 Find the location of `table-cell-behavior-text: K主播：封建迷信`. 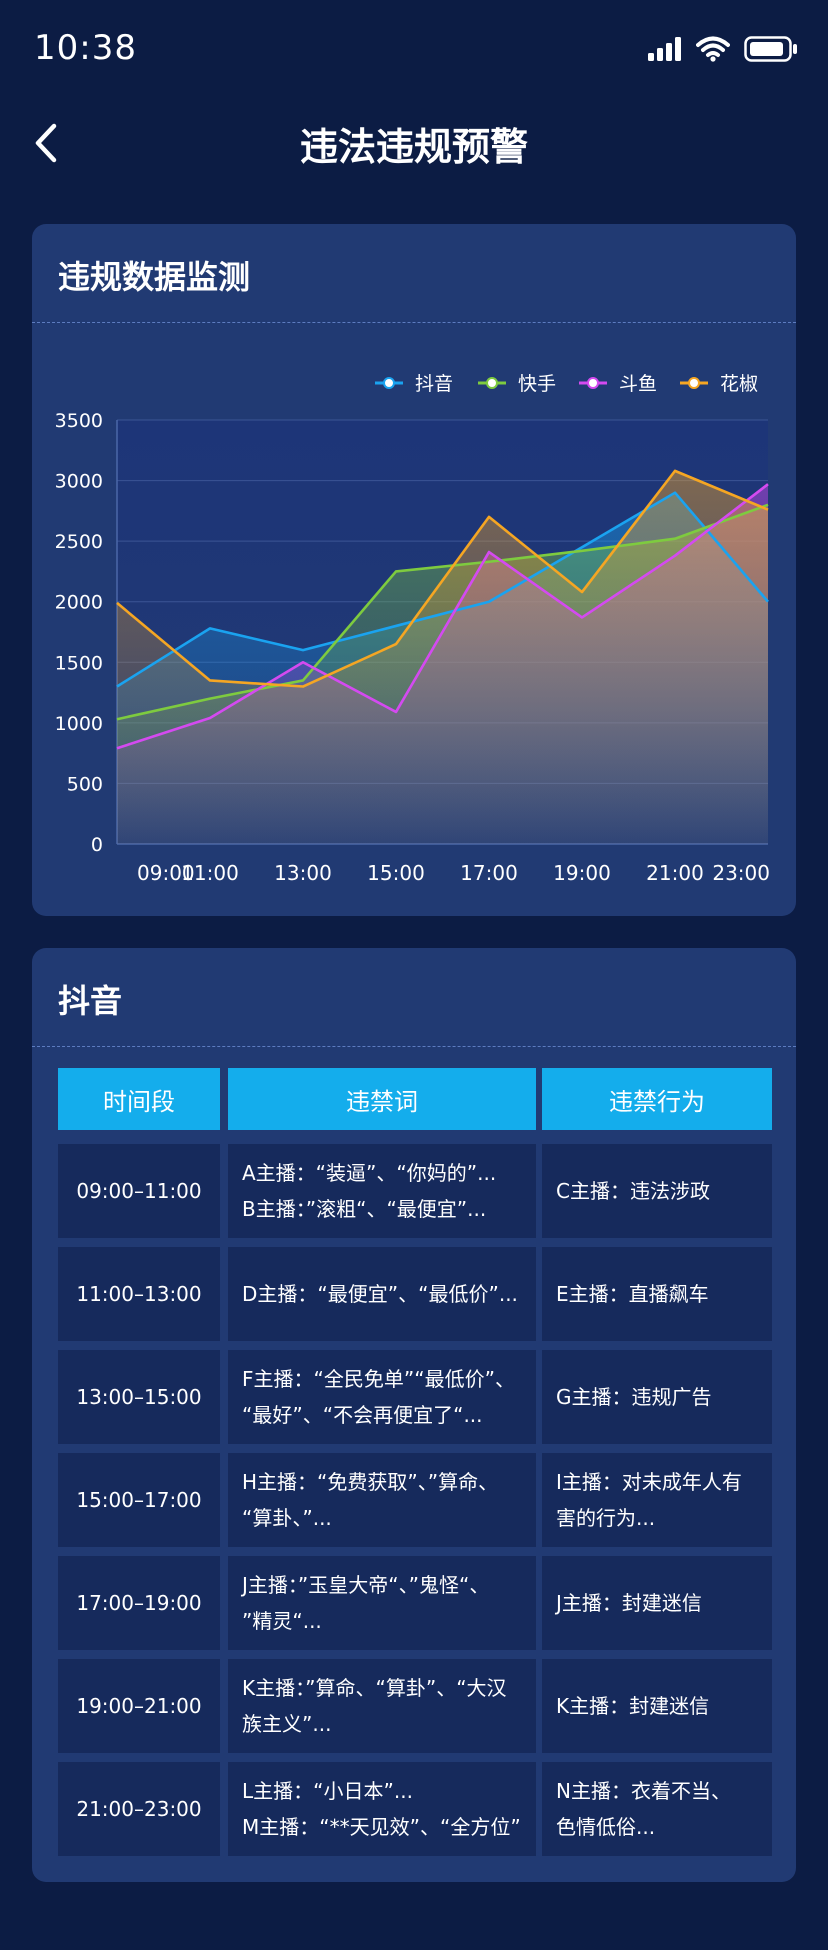

table-cell-behavior-text: K主播：封建迷信 is located at coordinates (633, 1706).